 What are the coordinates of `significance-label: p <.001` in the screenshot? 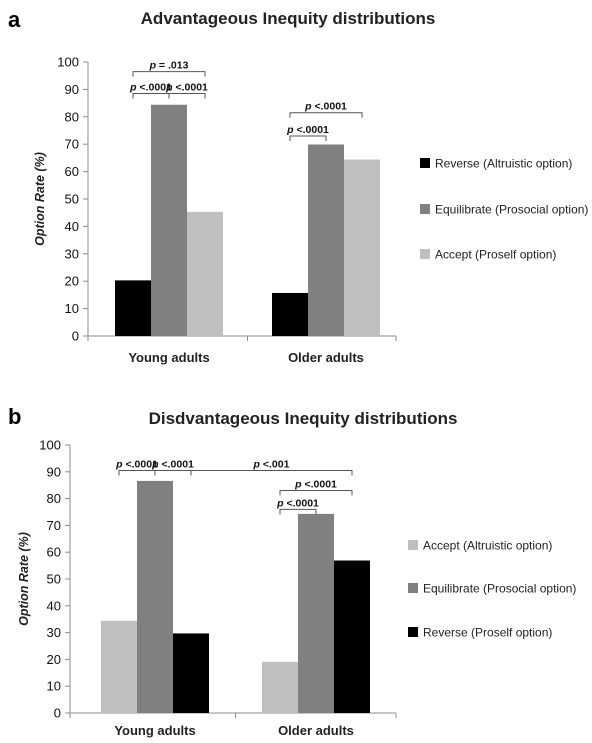 It's located at (271, 464).